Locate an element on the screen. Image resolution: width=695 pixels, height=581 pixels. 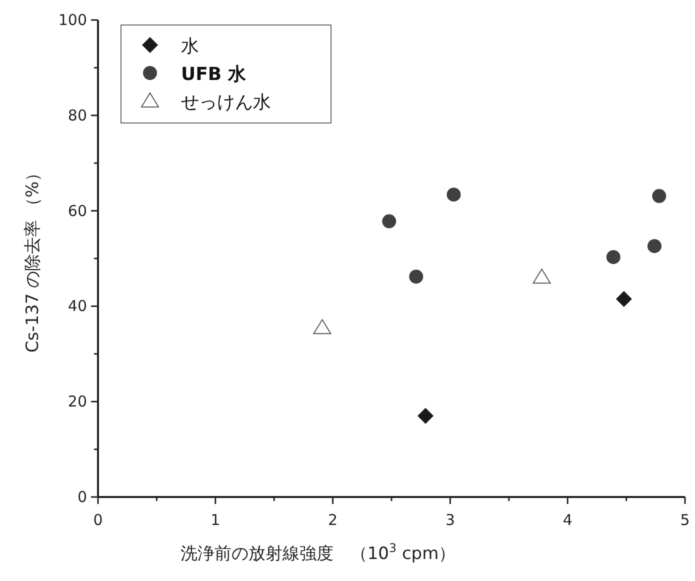
x-tick-label: 4 is located at coordinates (567, 520).